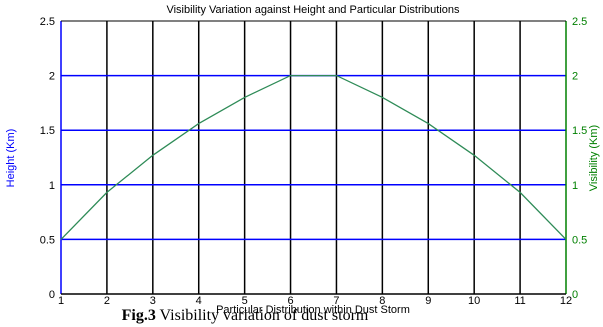  Describe the element at coordinates (52, 77) in the screenshot. I see `left-y-tick-label: 2` at that location.